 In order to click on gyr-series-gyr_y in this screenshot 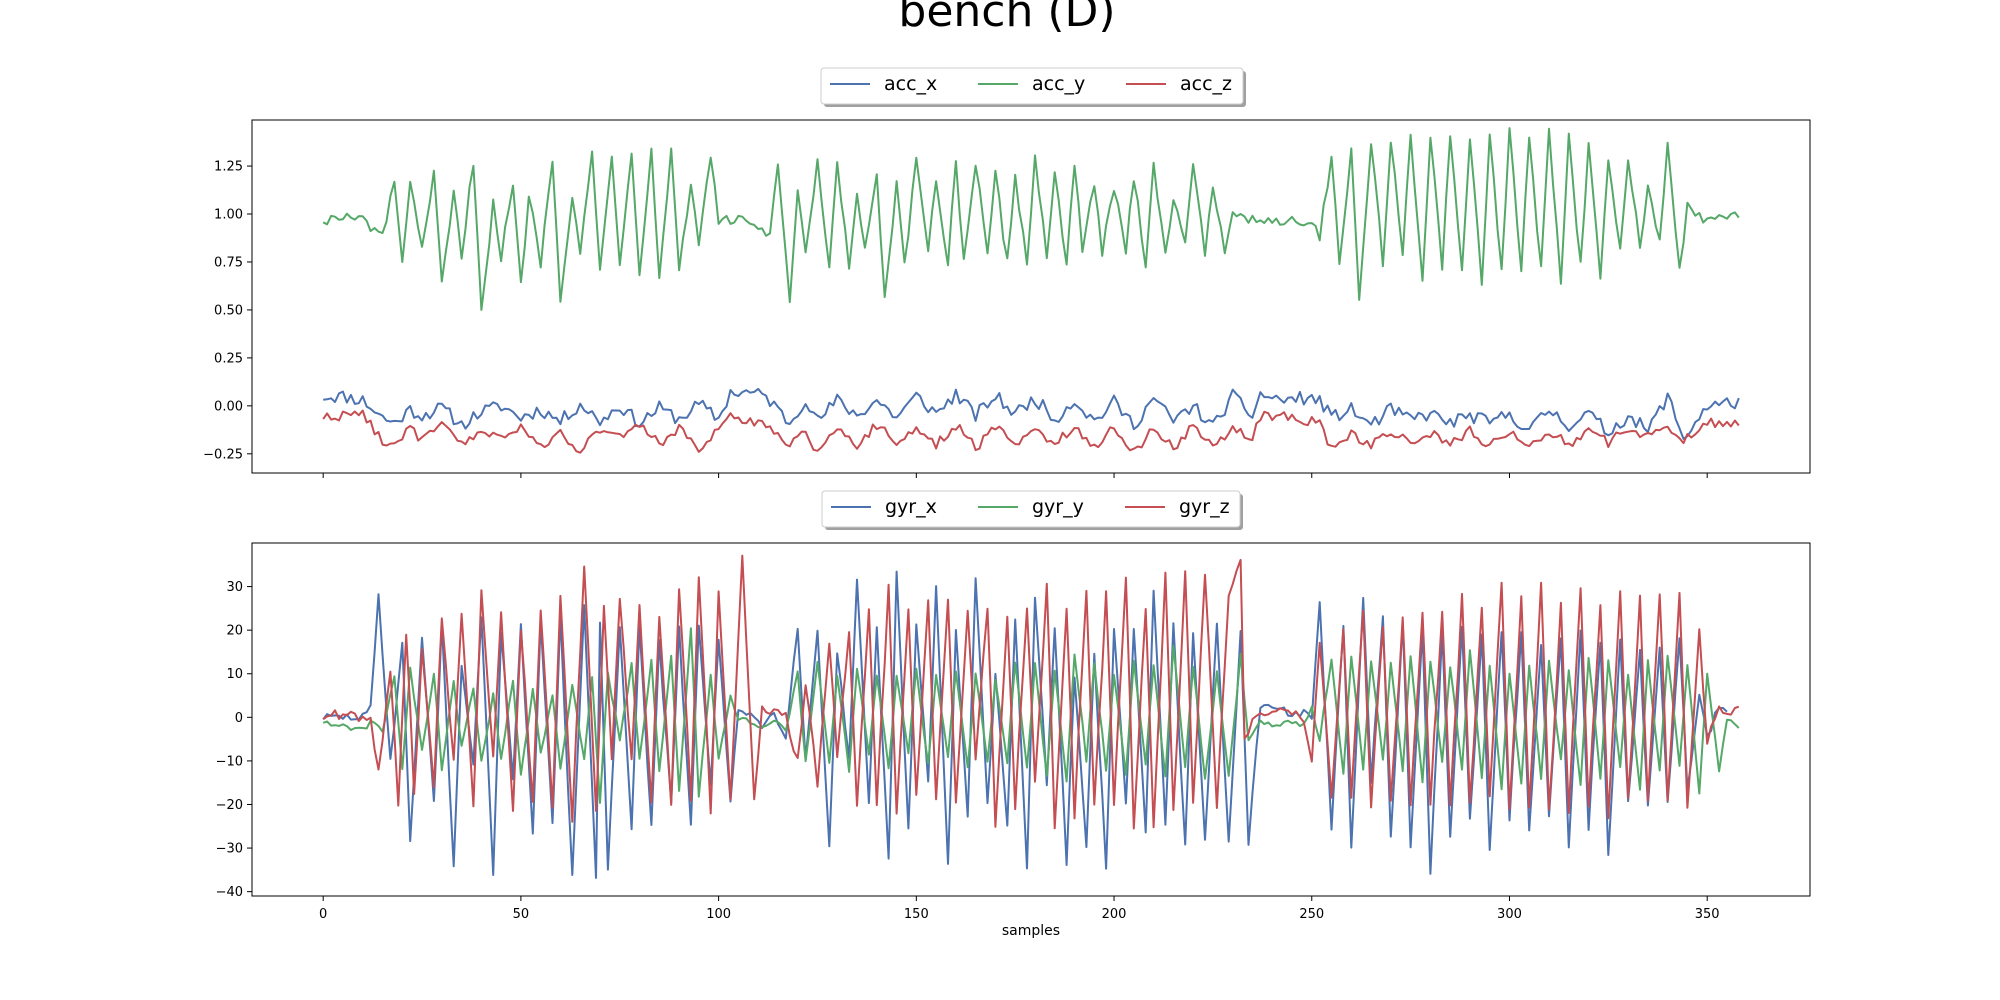, I will do `click(1031, 715)`.